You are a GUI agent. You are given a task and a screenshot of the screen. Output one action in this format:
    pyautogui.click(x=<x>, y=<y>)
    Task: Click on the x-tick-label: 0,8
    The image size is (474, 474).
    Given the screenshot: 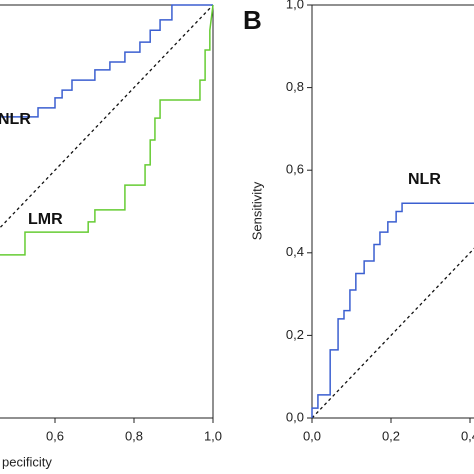 What is the action you would take?
    pyautogui.click(x=134, y=435)
    